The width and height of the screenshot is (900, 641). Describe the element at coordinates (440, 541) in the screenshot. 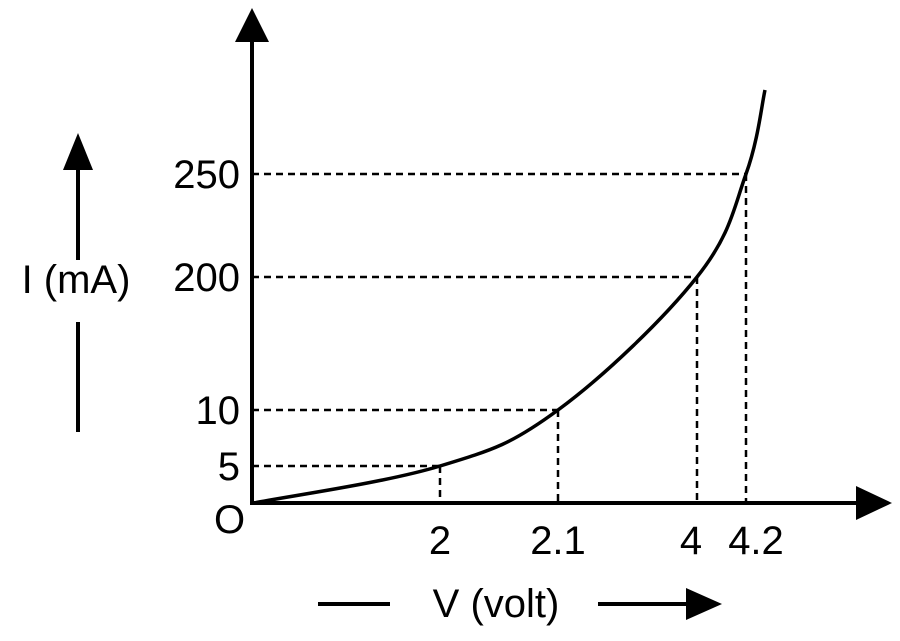

I see `x-tick-label: 2` at that location.